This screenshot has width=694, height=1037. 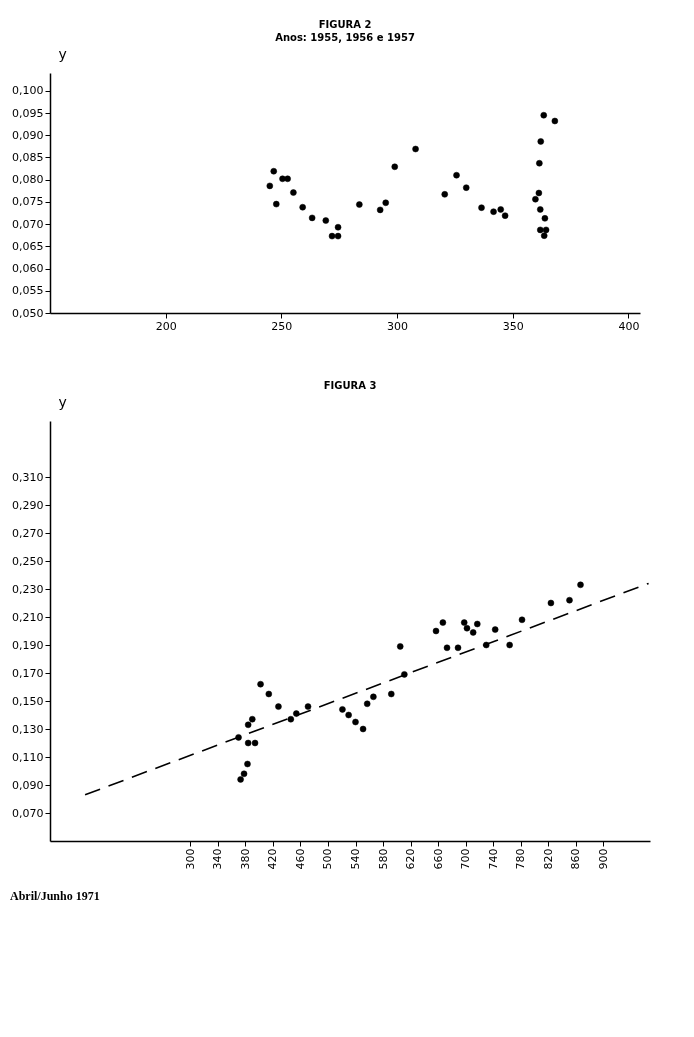 I want to click on y-tick-label: 0,130, so click(x=28, y=729).